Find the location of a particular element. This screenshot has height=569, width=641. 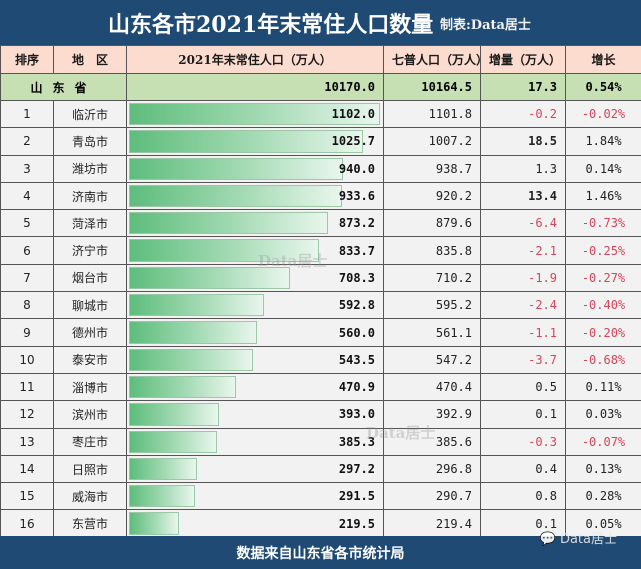

pop2021-value: 393.0 is located at coordinates (356, 414).